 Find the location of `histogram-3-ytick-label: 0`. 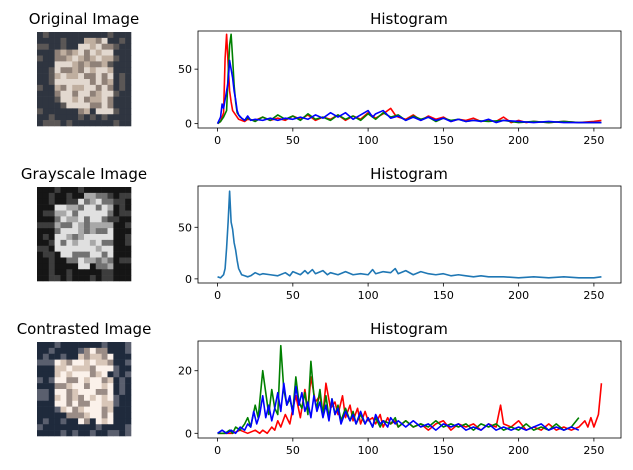

histogram-3-ytick-label: 0 is located at coordinates (188, 433).